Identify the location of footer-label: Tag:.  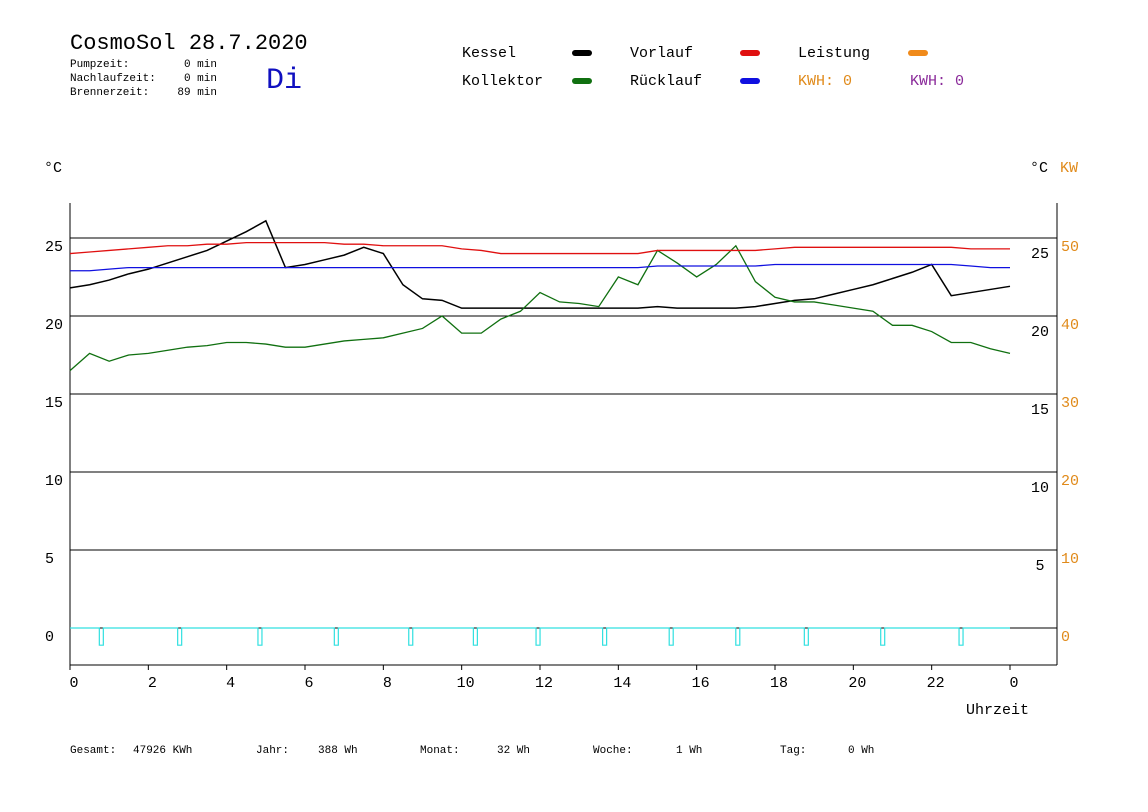
(793, 751).